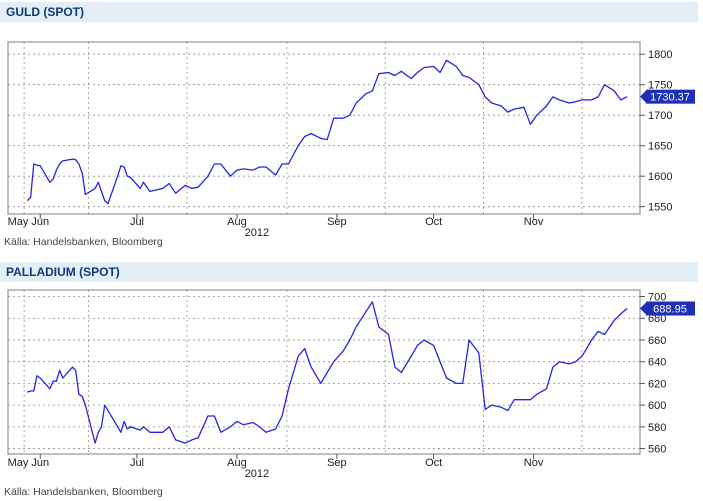 The height and width of the screenshot is (501, 703). I want to click on gold-title: GULD (SPOT), so click(45, 12).